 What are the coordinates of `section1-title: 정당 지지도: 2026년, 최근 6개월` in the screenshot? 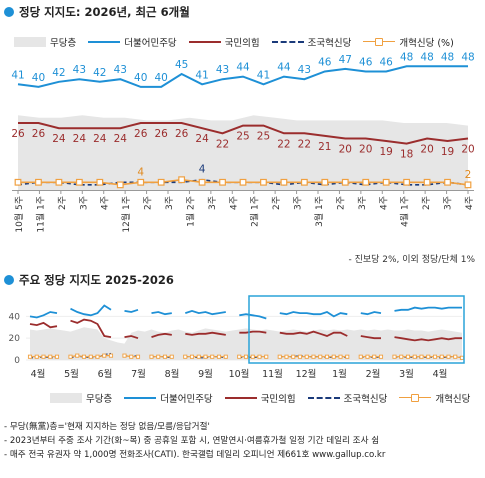 It's located at (97, 12).